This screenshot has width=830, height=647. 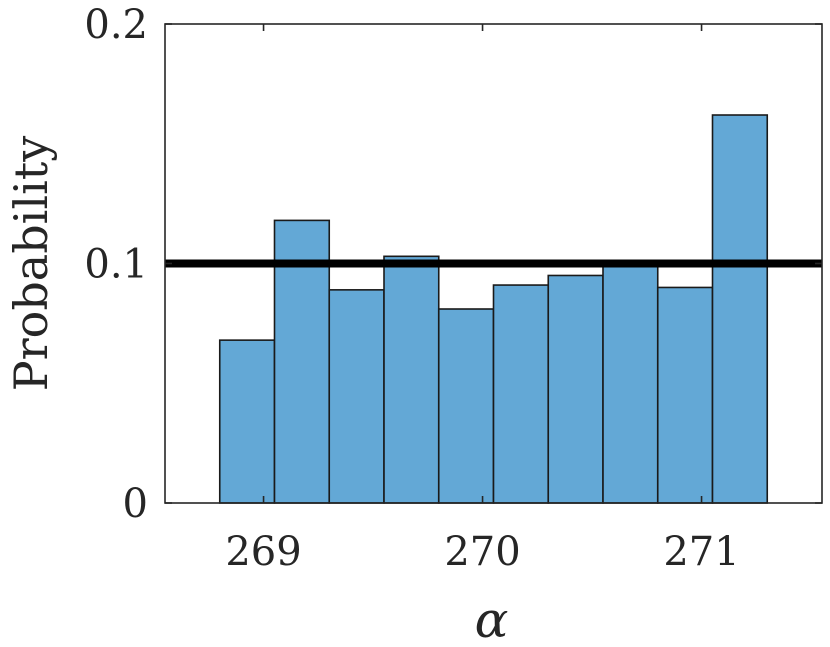 I want to click on x-tick-label: 269, so click(x=263, y=552).